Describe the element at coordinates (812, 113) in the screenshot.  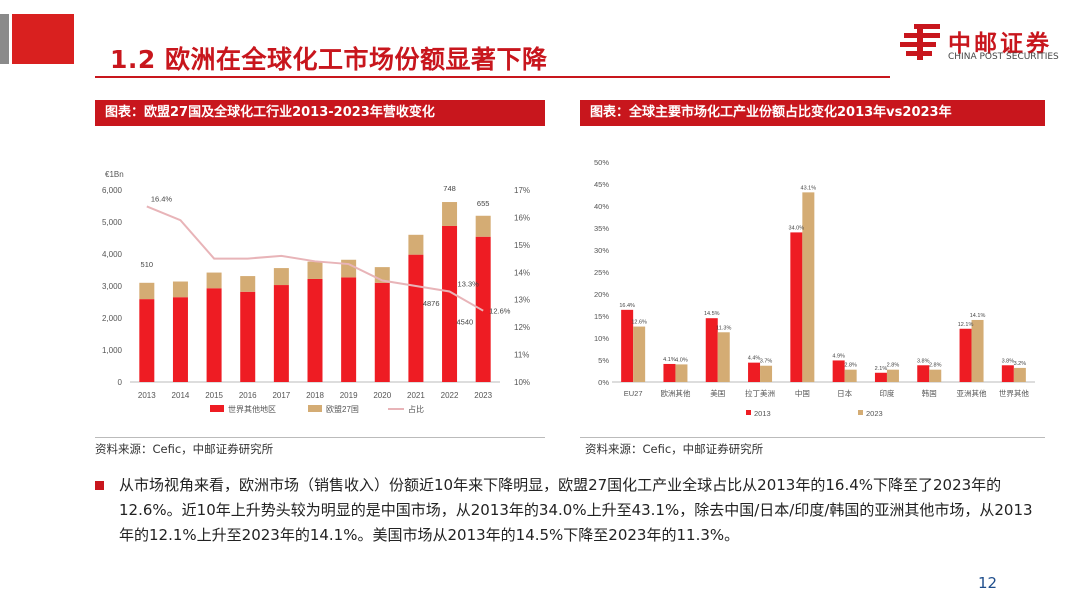
I see `right-chart-header: 图表：全球主要市场化工产业份额占比变化2013年vs2023年` at that location.